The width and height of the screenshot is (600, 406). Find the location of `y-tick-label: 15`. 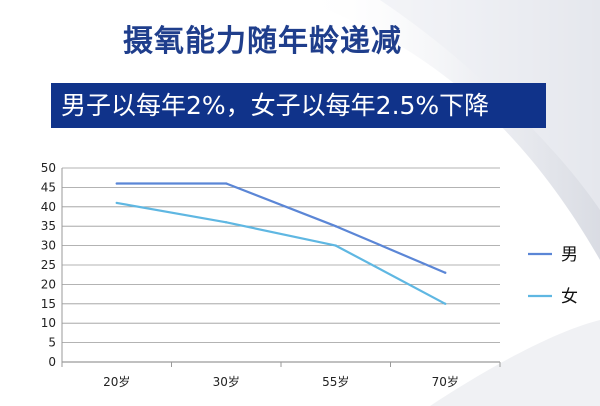

y-tick-label: 15 is located at coordinates (48, 304).